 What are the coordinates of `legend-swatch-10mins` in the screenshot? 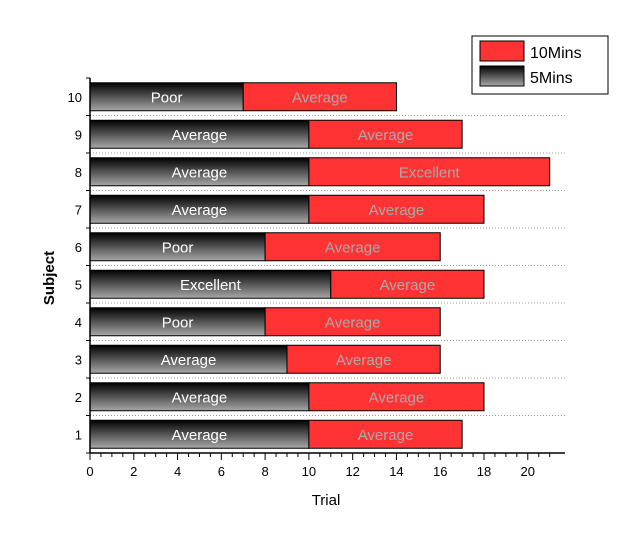 It's located at (502, 51).